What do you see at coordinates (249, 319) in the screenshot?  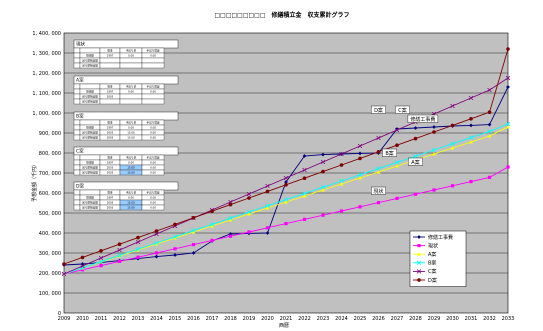 I see `x-tick-label: 2019` at bounding box center [249, 319].